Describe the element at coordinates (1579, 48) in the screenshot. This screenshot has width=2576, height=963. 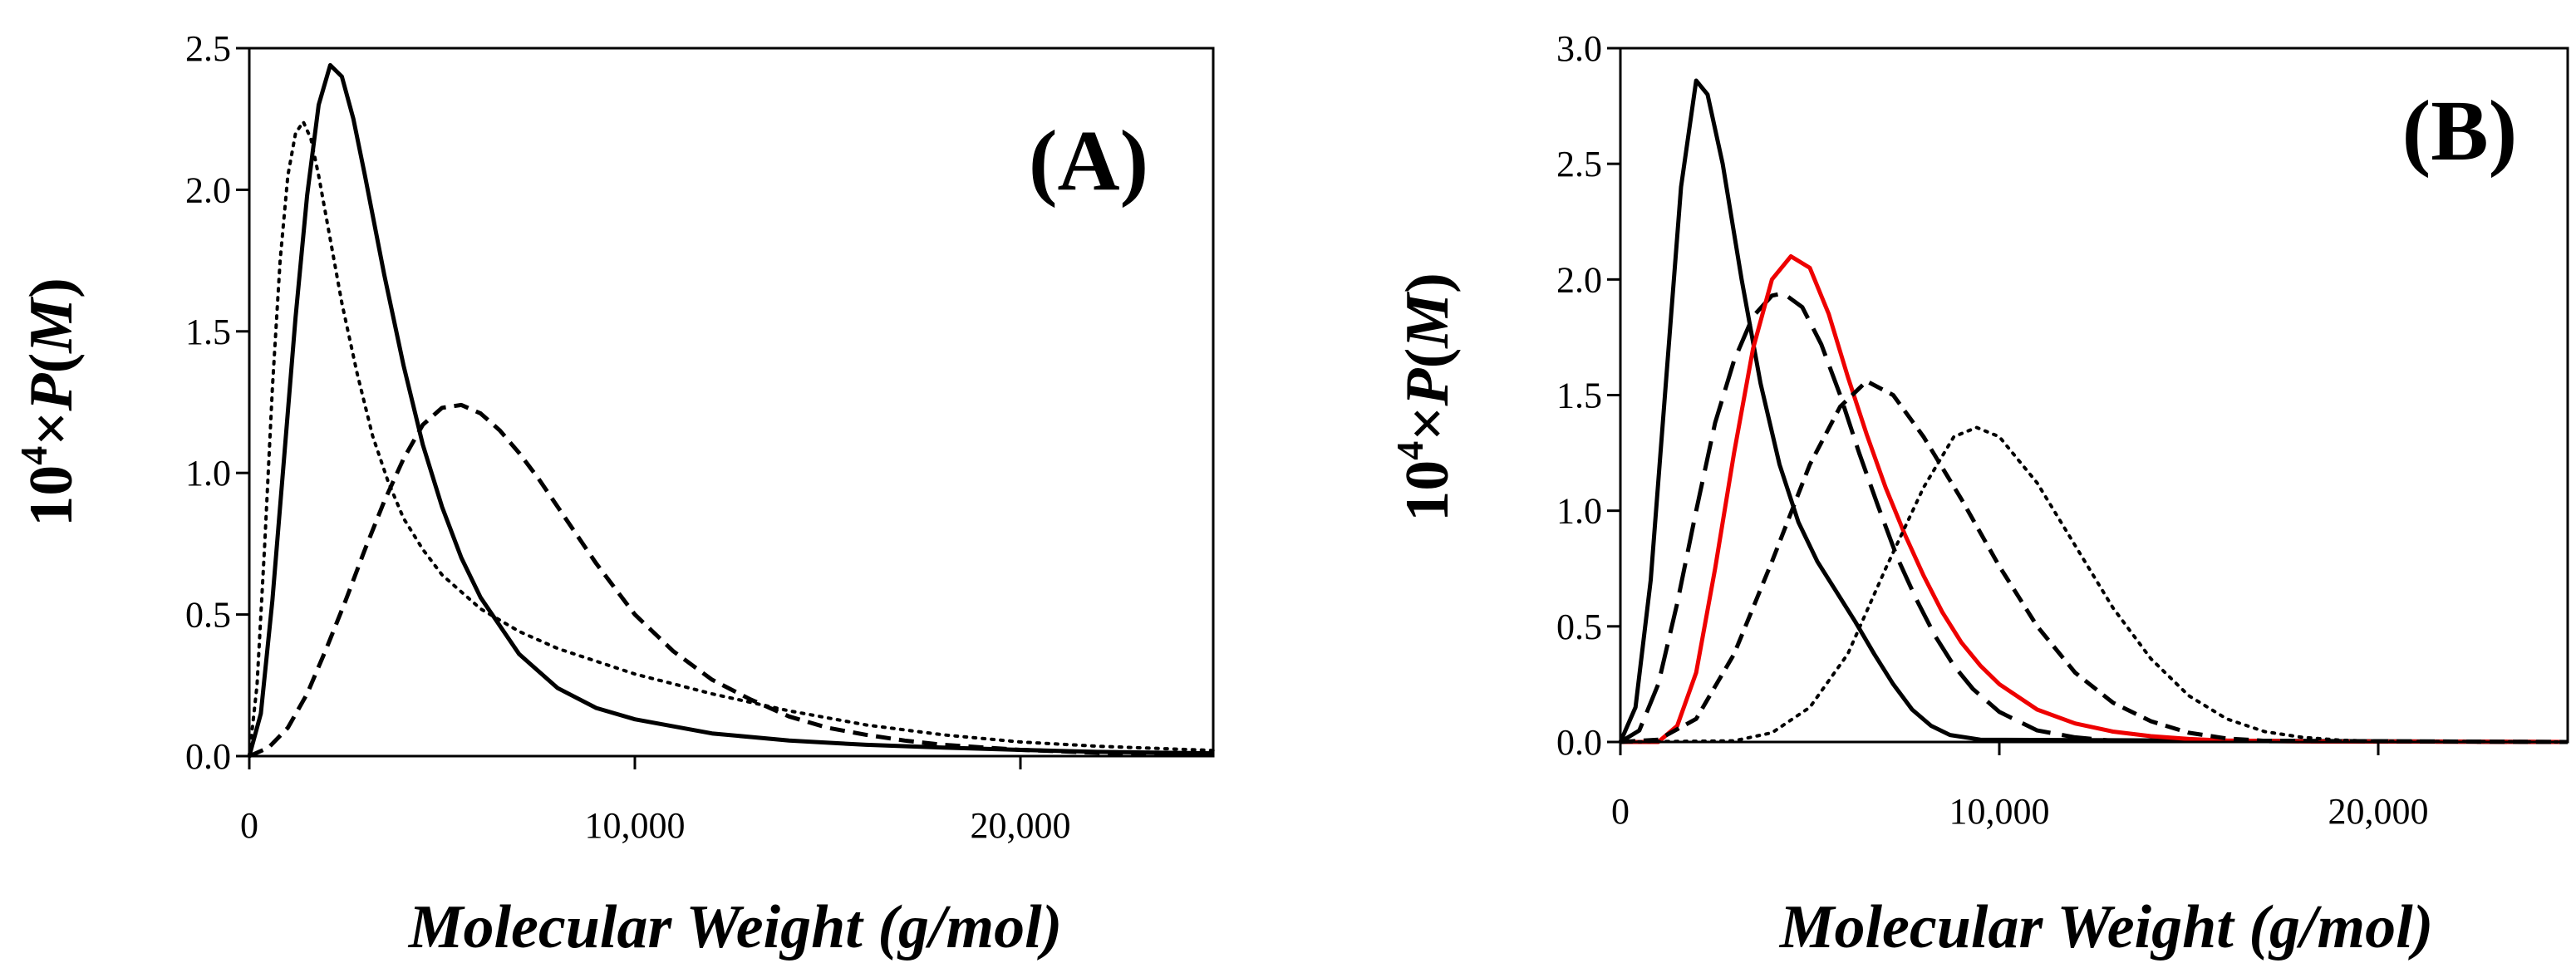
I see `y-tick-label: 3.0` at that location.